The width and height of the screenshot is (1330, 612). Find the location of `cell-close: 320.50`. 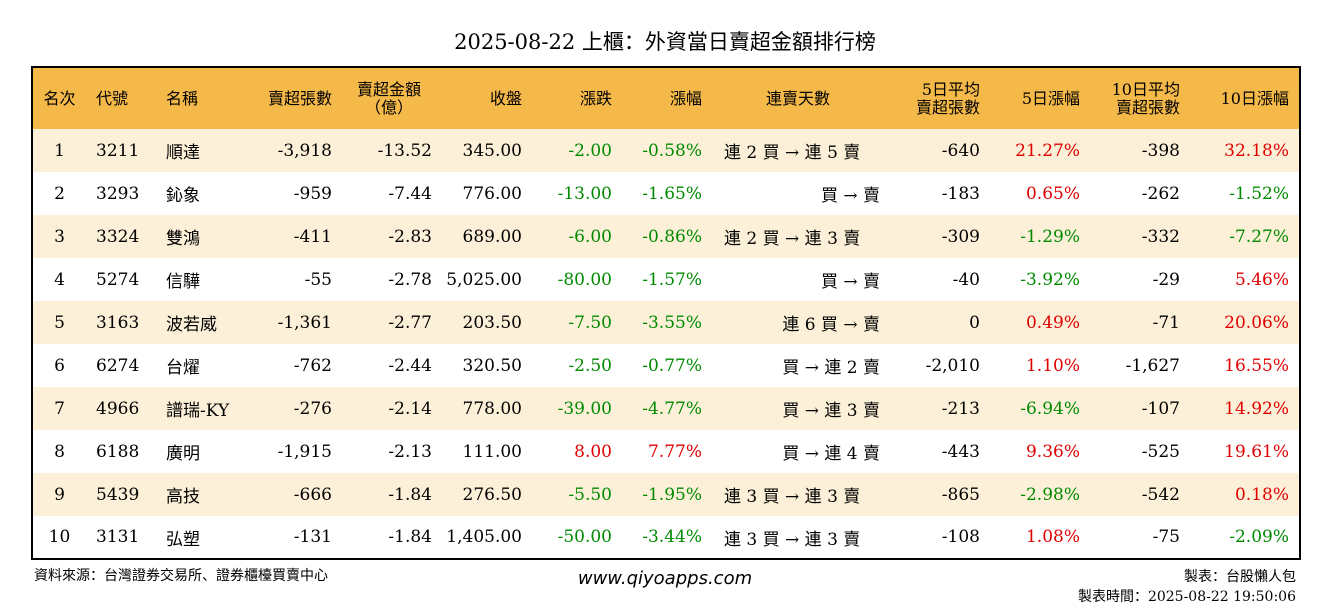

cell-close: 320.50 is located at coordinates (492, 365).